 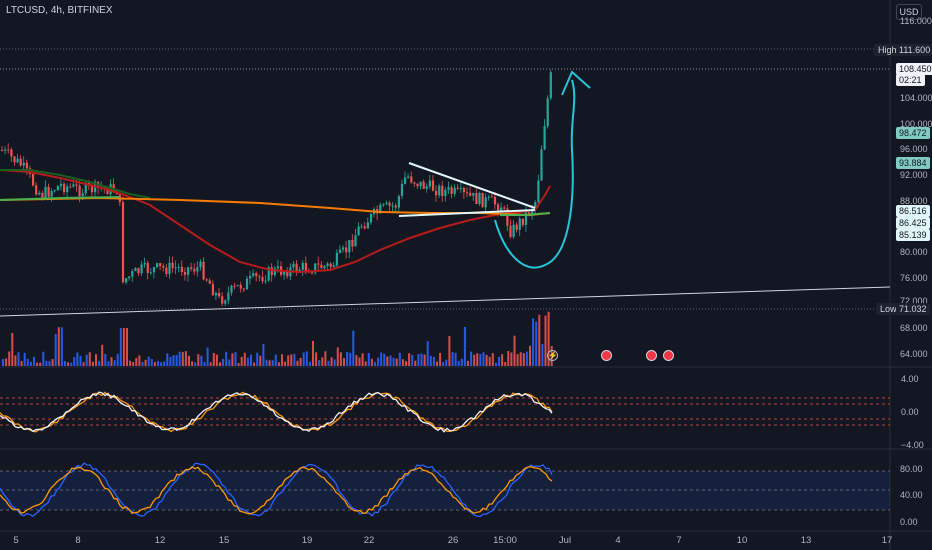 What do you see at coordinates (914, 50) in the screenshot?
I see `high-value: 111.600` at bounding box center [914, 50].